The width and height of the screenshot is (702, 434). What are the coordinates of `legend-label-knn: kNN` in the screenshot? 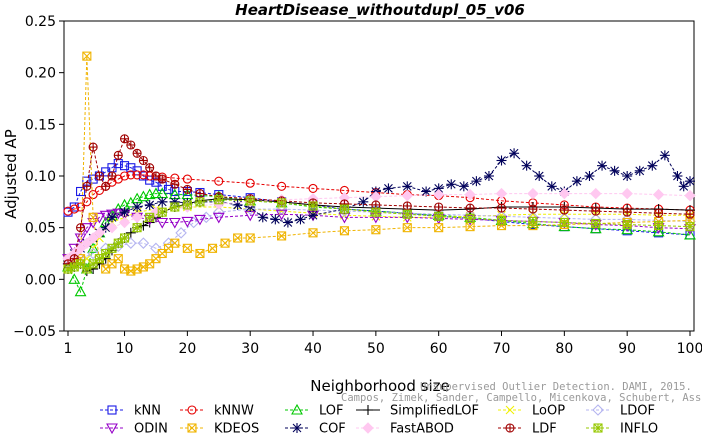 It's located at (147, 411).